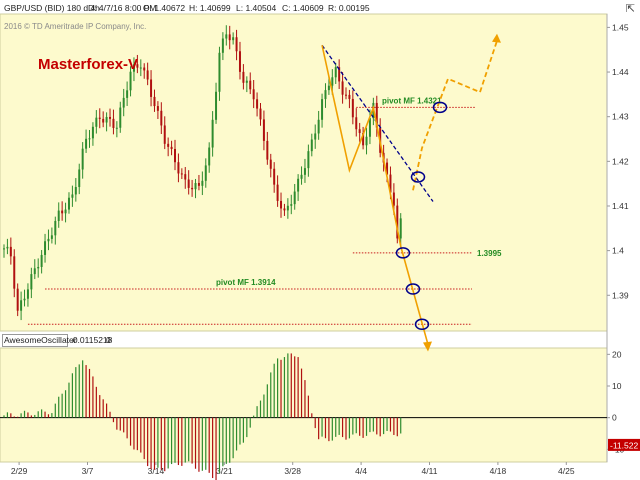 The image size is (640, 480). What do you see at coordinates (455, 115) in the screenshot?
I see `projection-up-path` at bounding box center [455, 115].